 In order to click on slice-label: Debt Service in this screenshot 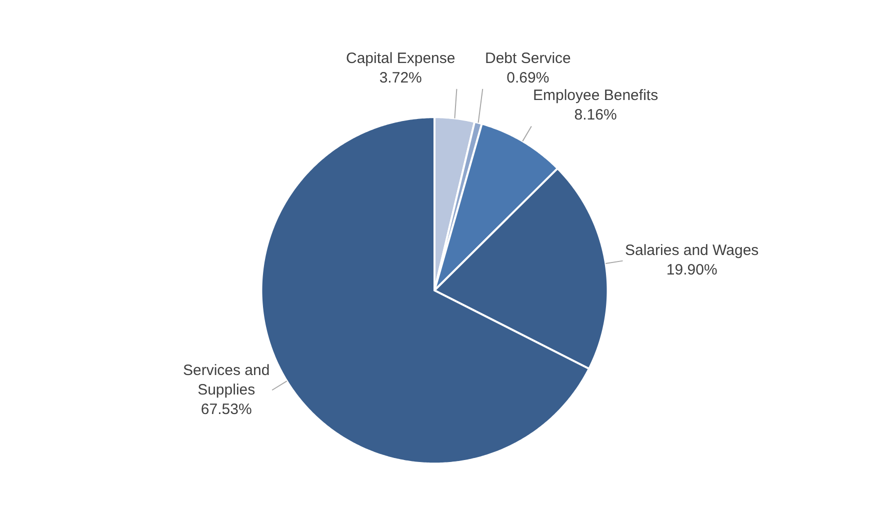, I will do `click(528, 58)`.